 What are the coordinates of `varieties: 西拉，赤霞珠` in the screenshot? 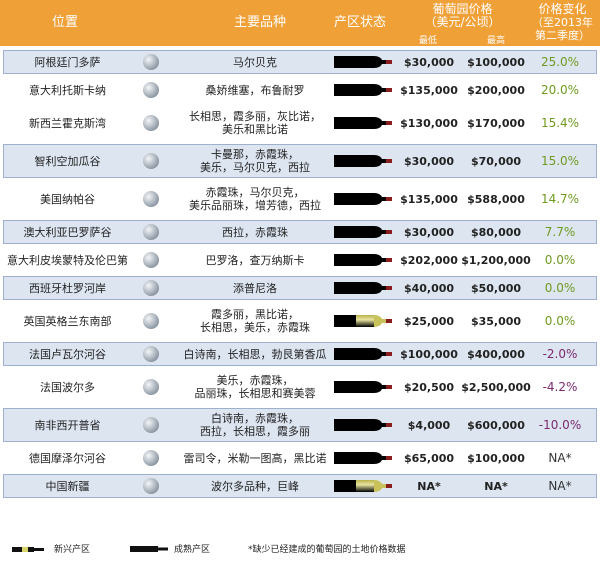 It's located at (255, 232).